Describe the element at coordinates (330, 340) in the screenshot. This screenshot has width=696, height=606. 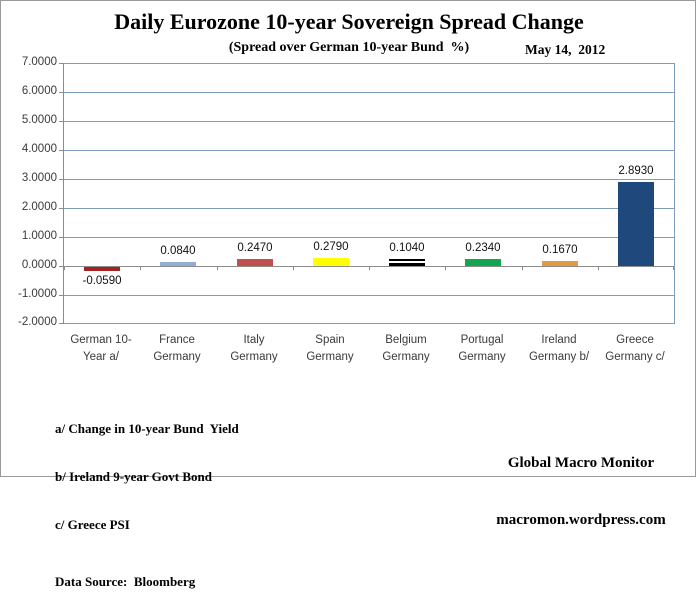
I see `category-label-line: Spain` at that location.